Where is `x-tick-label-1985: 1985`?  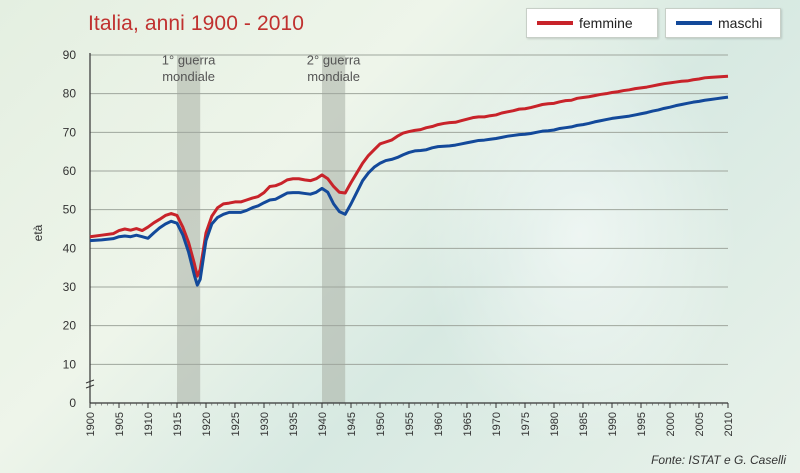 x-tick-label-1985: 1985 is located at coordinates (584, 424).